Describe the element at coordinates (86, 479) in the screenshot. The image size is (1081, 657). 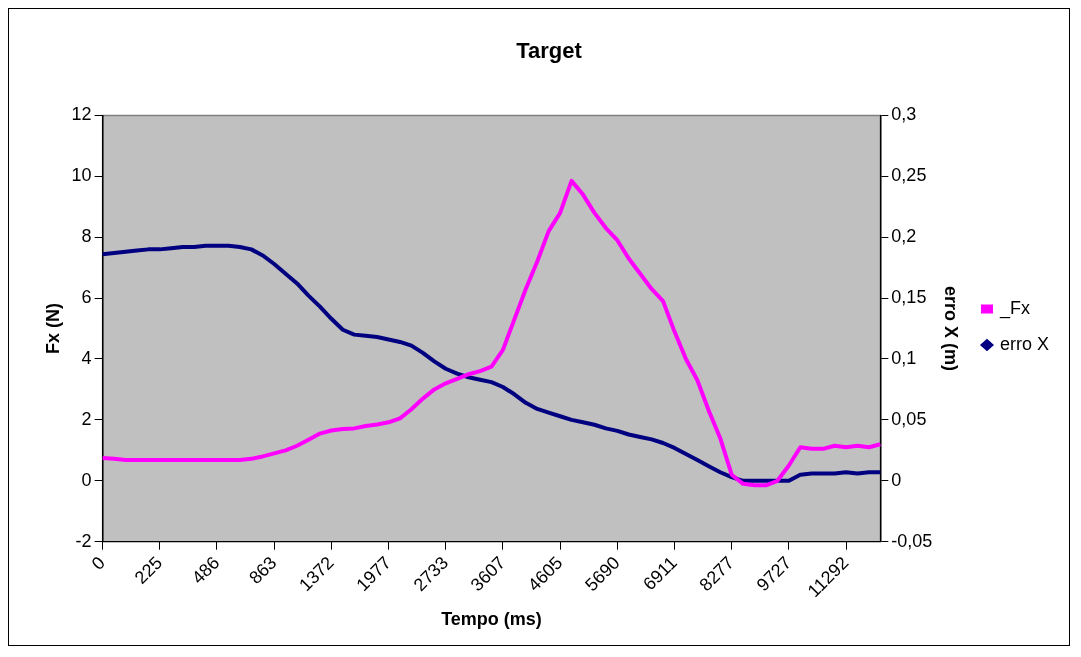
I see `y-tick-label: 0` at that location.